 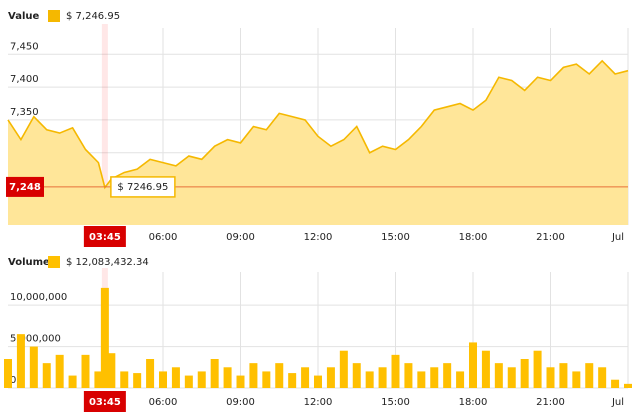 What do you see at coordinates (29, 262) in the screenshot?
I see `legend-label: Volume` at bounding box center [29, 262].